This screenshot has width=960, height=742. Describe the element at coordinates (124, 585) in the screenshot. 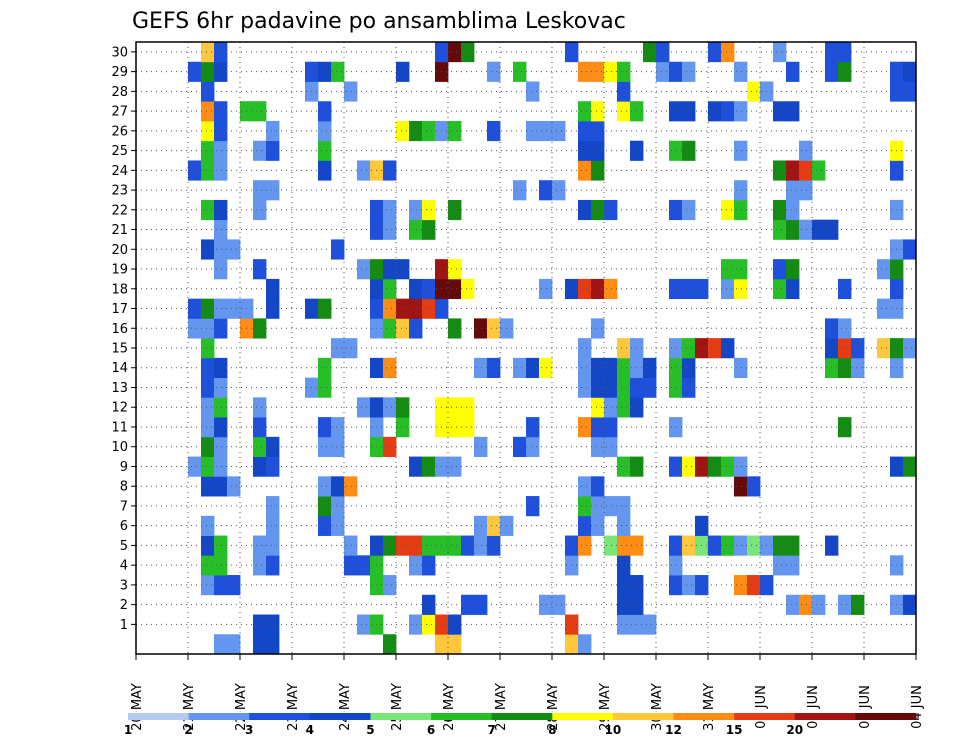

I see `y-tick-label: 3` at that location.